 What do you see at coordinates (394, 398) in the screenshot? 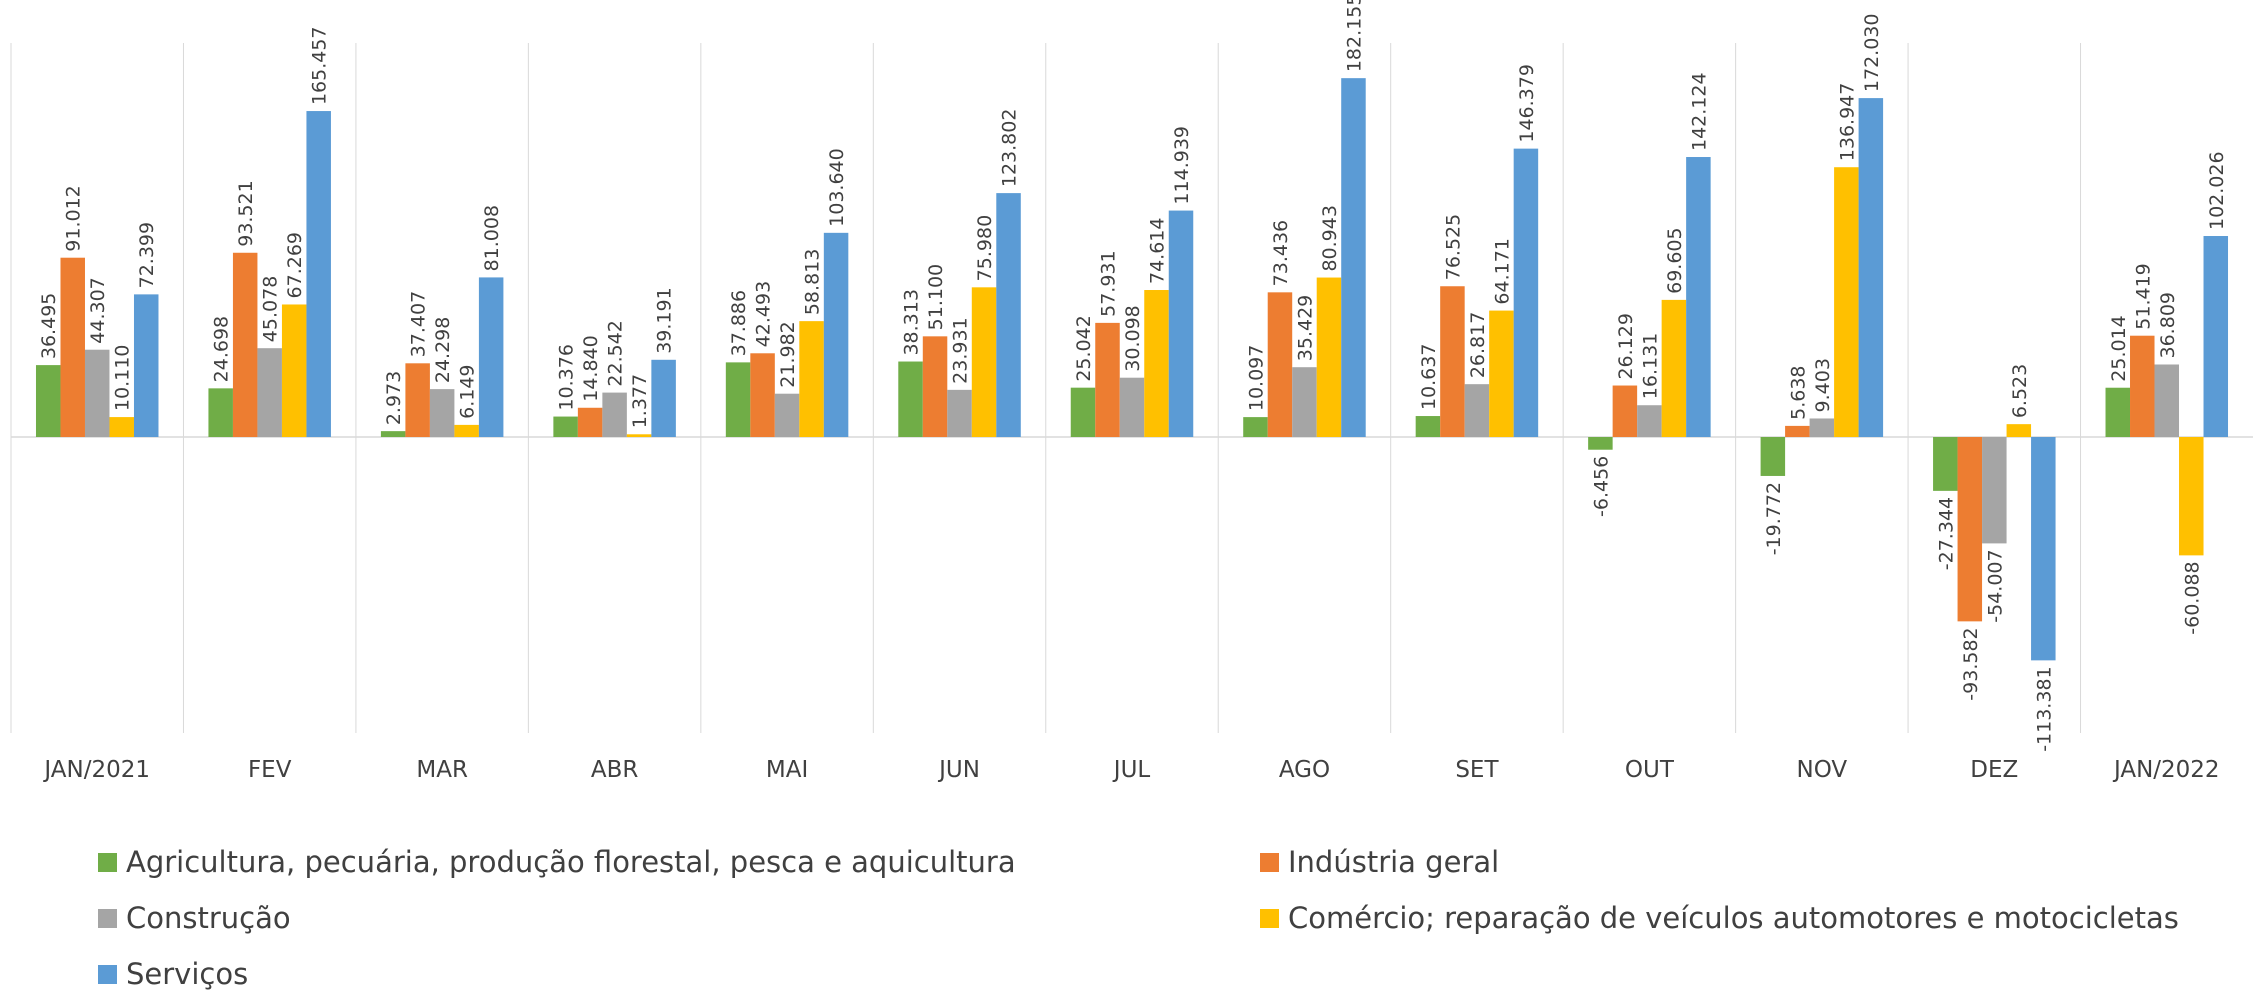
I see `data-label: 2.973` at bounding box center [394, 398].